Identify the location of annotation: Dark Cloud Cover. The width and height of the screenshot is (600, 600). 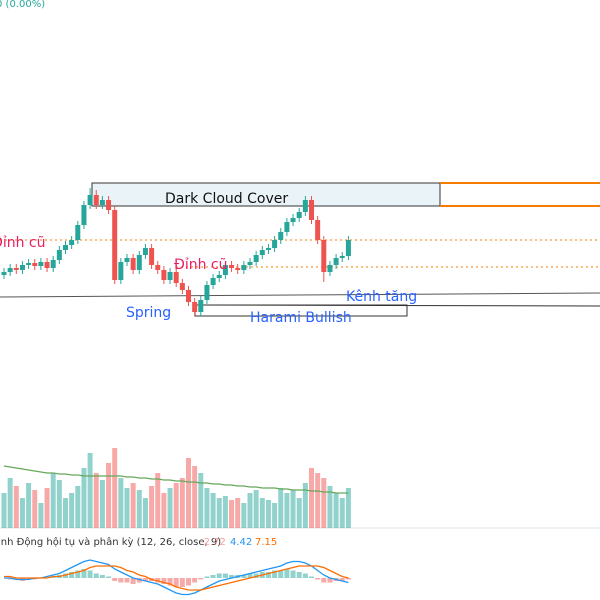
(226, 199).